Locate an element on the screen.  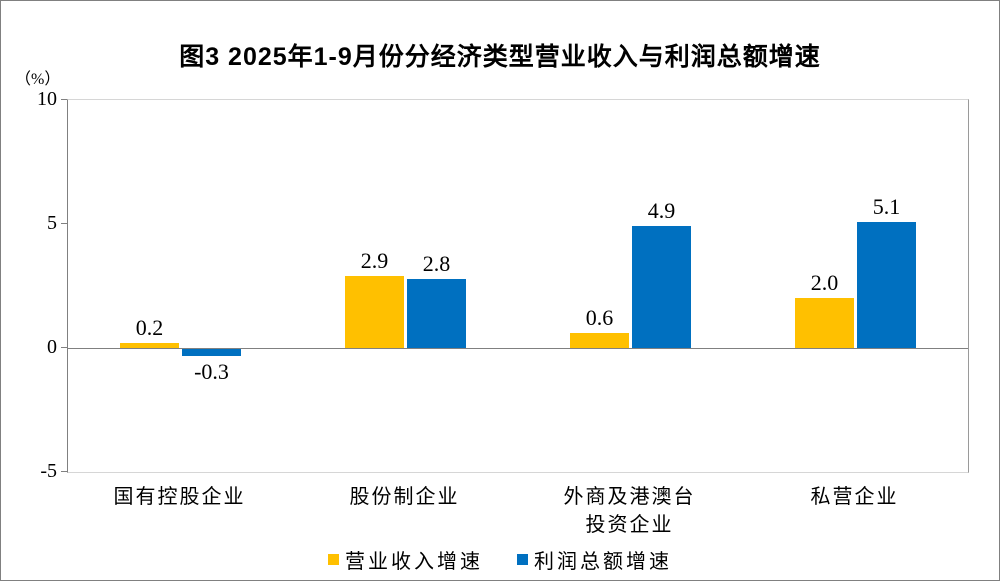
y-tick-label: 5 is located at coordinates (52, 223).